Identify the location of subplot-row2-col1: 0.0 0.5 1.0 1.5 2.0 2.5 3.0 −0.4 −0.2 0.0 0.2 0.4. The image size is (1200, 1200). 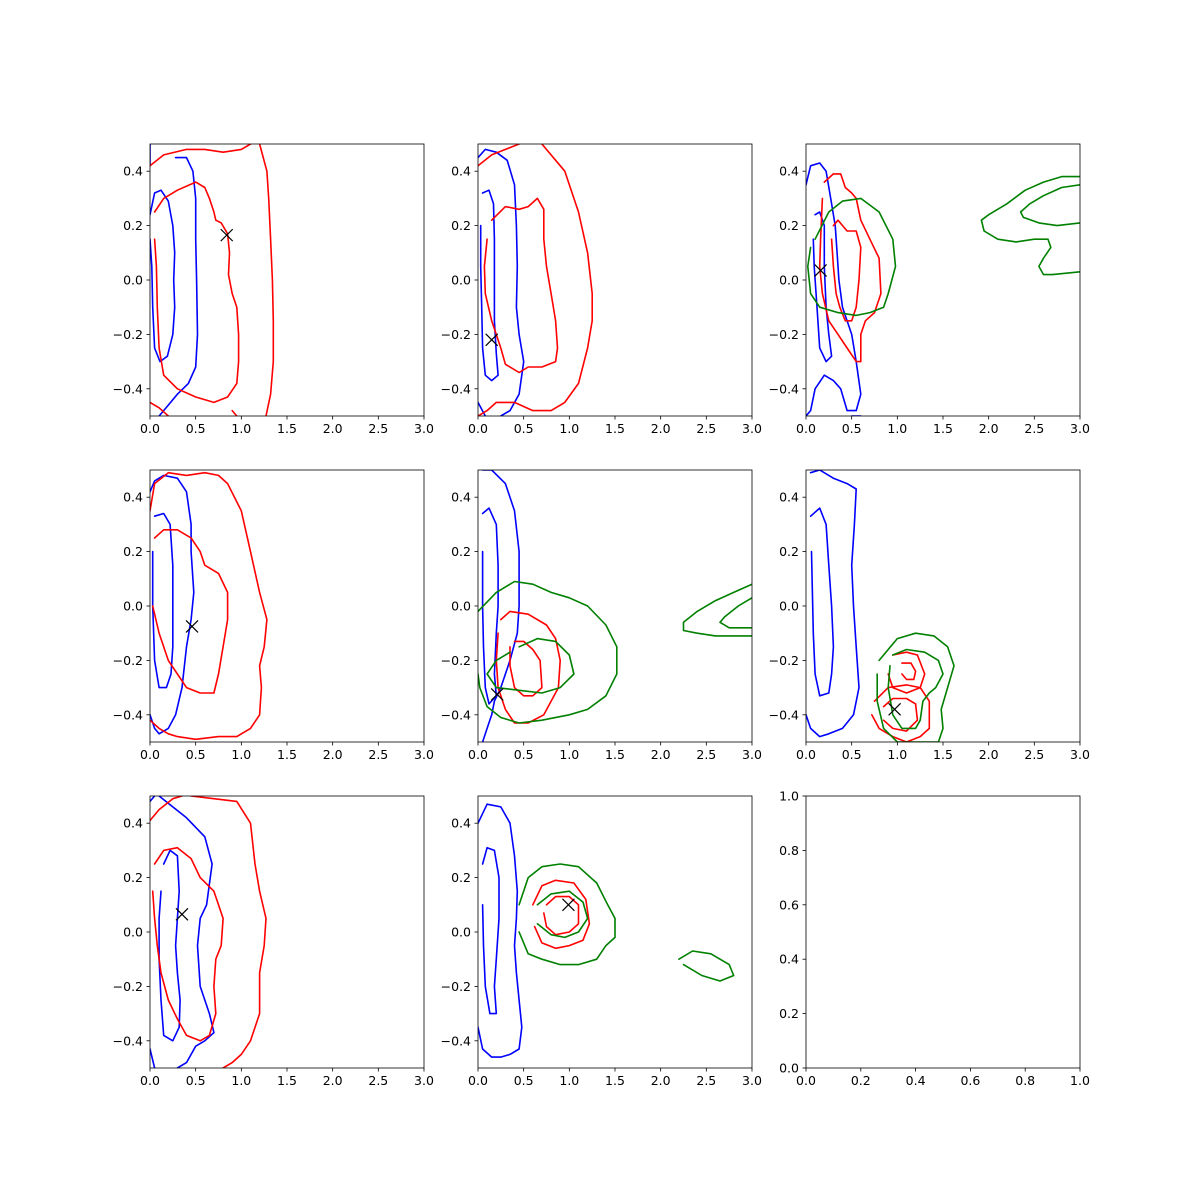
(273, 615).